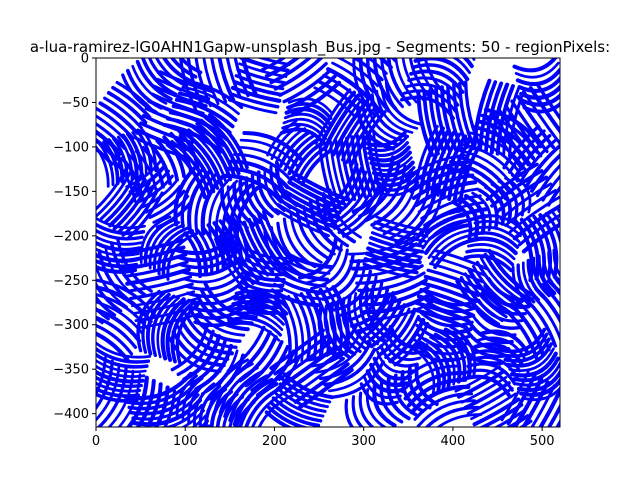  What do you see at coordinates (274, 441) in the screenshot?
I see `x-tick-label: 200` at bounding box center [274, 441].